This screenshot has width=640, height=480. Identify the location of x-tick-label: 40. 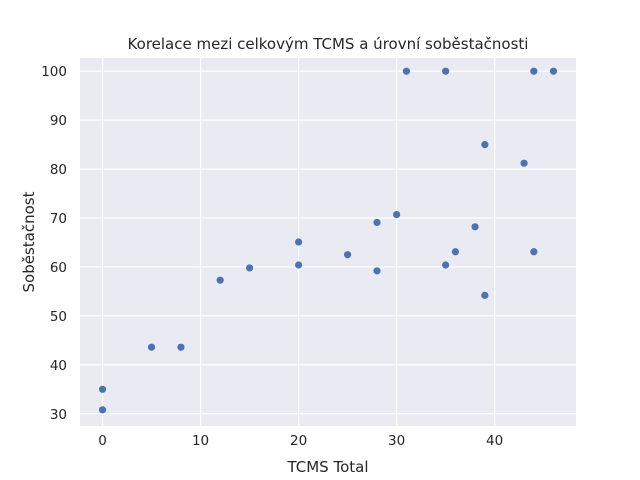
(494, 441).